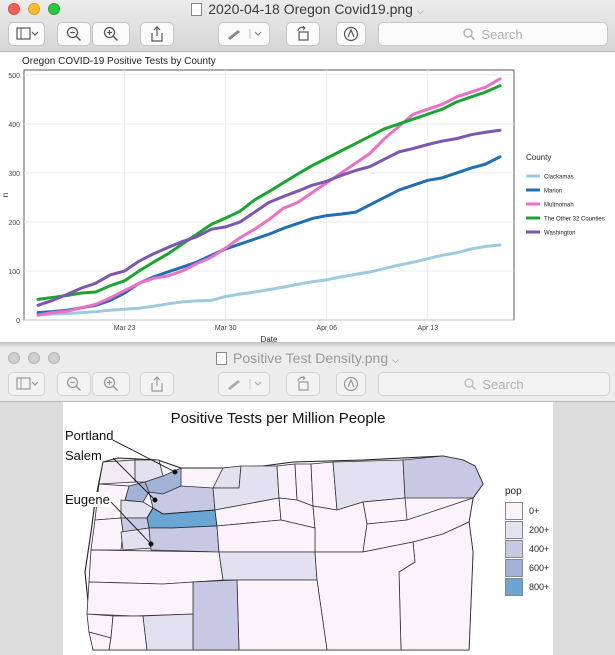 The height and width of the screenshot is (655, 615). I want to click on y-tick-label: 100, so click(14, 272).